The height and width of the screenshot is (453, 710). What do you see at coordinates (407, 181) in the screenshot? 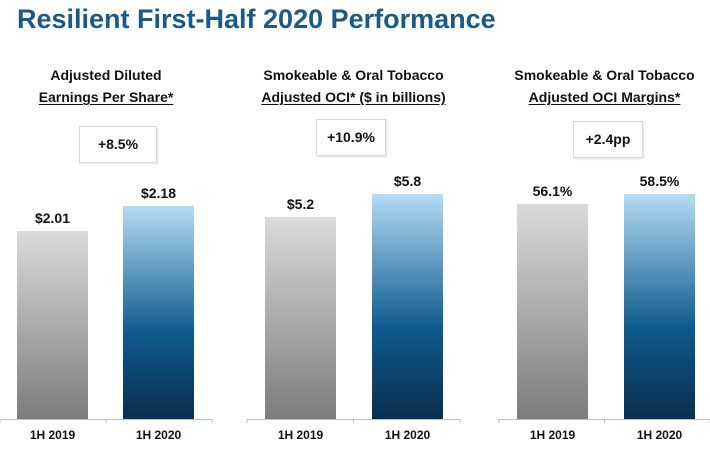
I see `data-label: $5.8` at bounding box center [407, 181].